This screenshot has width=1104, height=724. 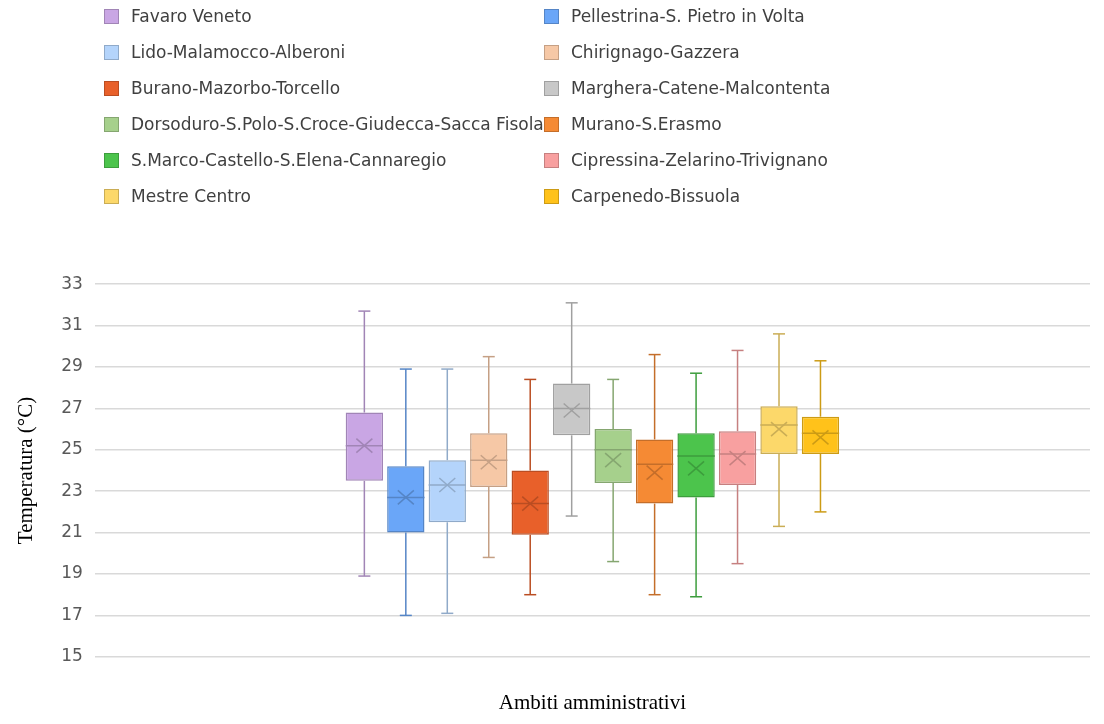 I want to click on legend-label: Burano-Mazorbo-Torcello, so click(x=236, y=88).